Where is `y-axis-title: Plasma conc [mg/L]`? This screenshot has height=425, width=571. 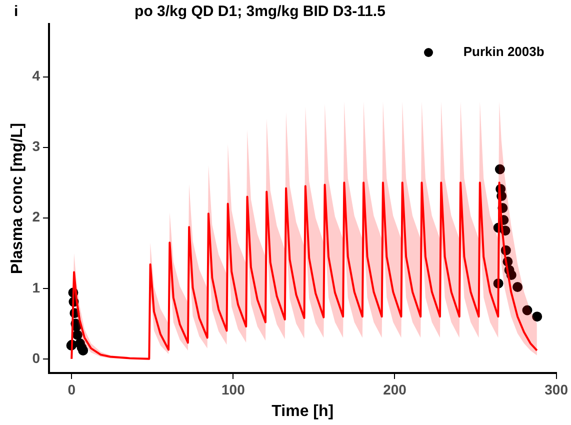
y-axis-title: Plasma conc [mg/L] is located at coordinates (17, 198).